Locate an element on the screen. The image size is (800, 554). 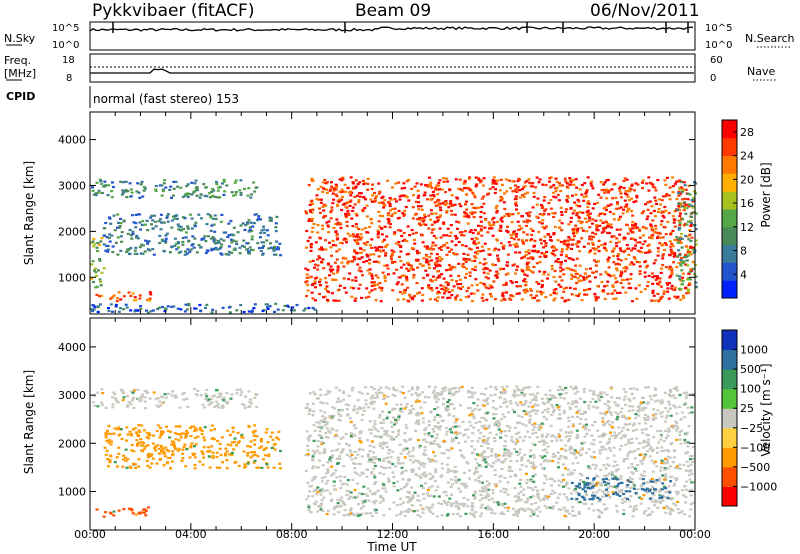
freq-label-line2: [MHz] is located at coordinates (20, 73).